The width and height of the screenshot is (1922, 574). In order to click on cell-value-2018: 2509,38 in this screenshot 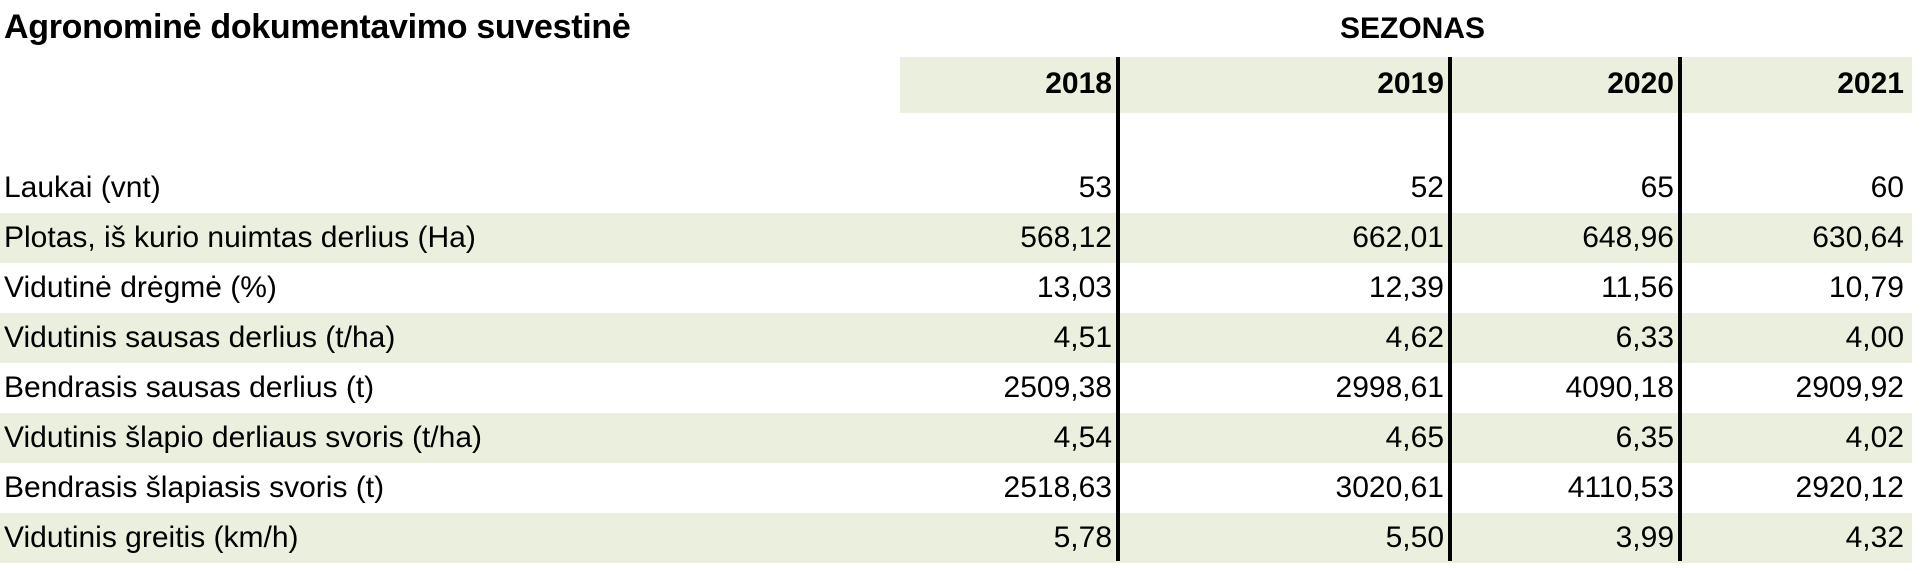, I will do `click(1057, 387)`.